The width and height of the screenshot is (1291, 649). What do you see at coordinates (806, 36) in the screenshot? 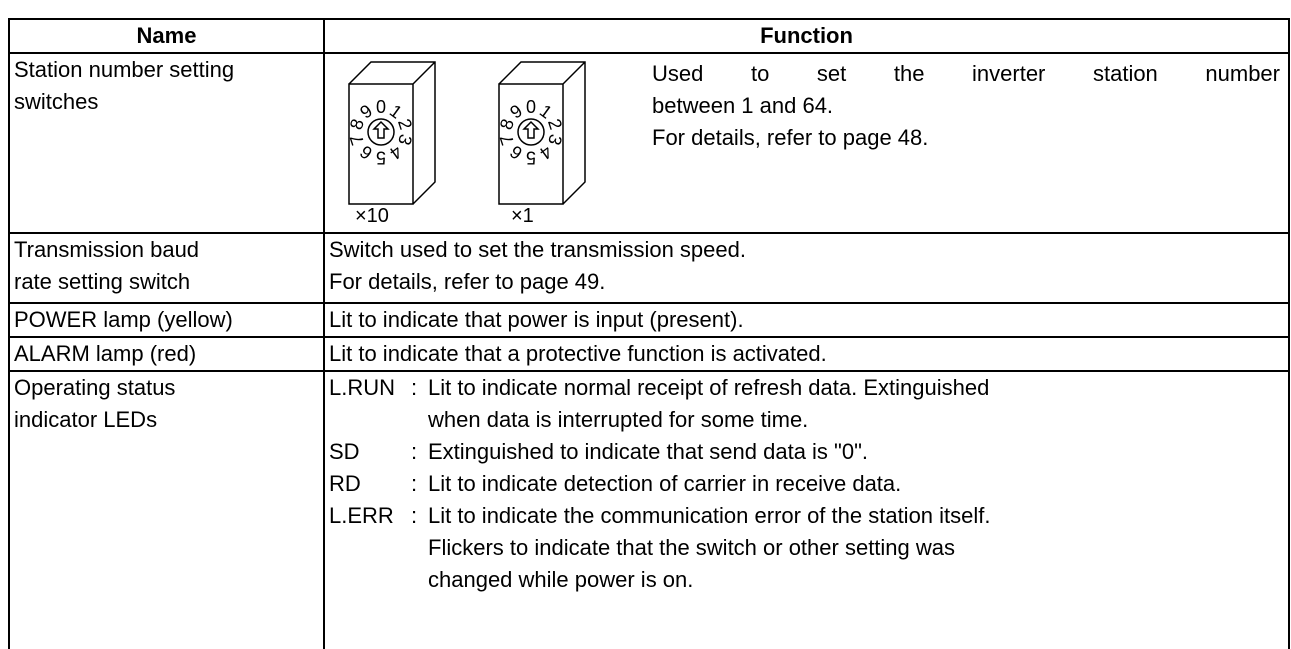
I see `header-cell: Function` at bounding box center [806, 36].